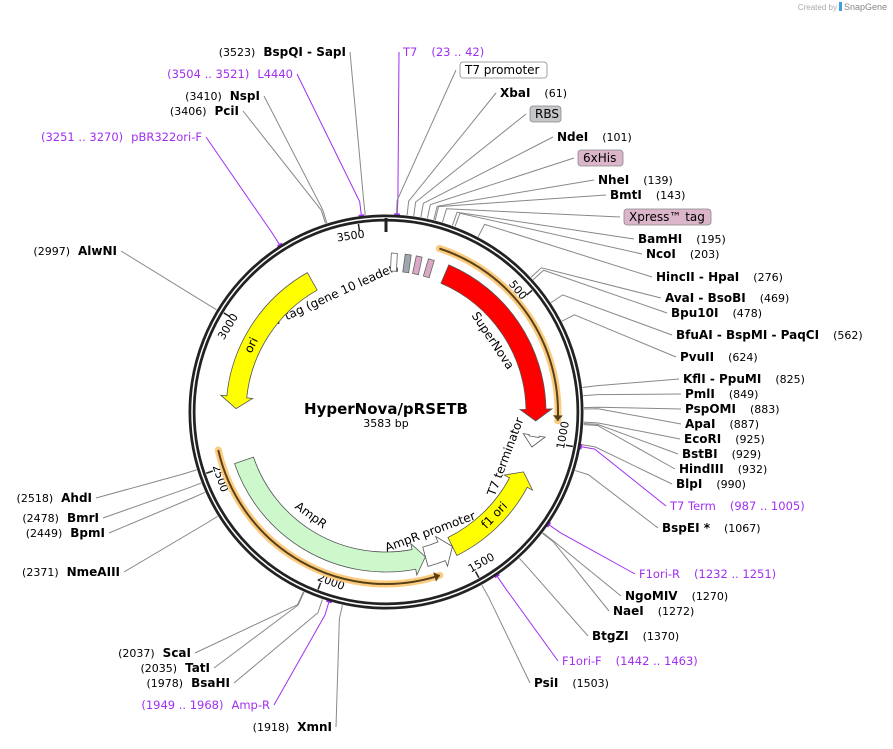  Describe the element at coordinates (719, 357) in the screenshot. I see `enzyme-label: PvuII (624)` at that location.